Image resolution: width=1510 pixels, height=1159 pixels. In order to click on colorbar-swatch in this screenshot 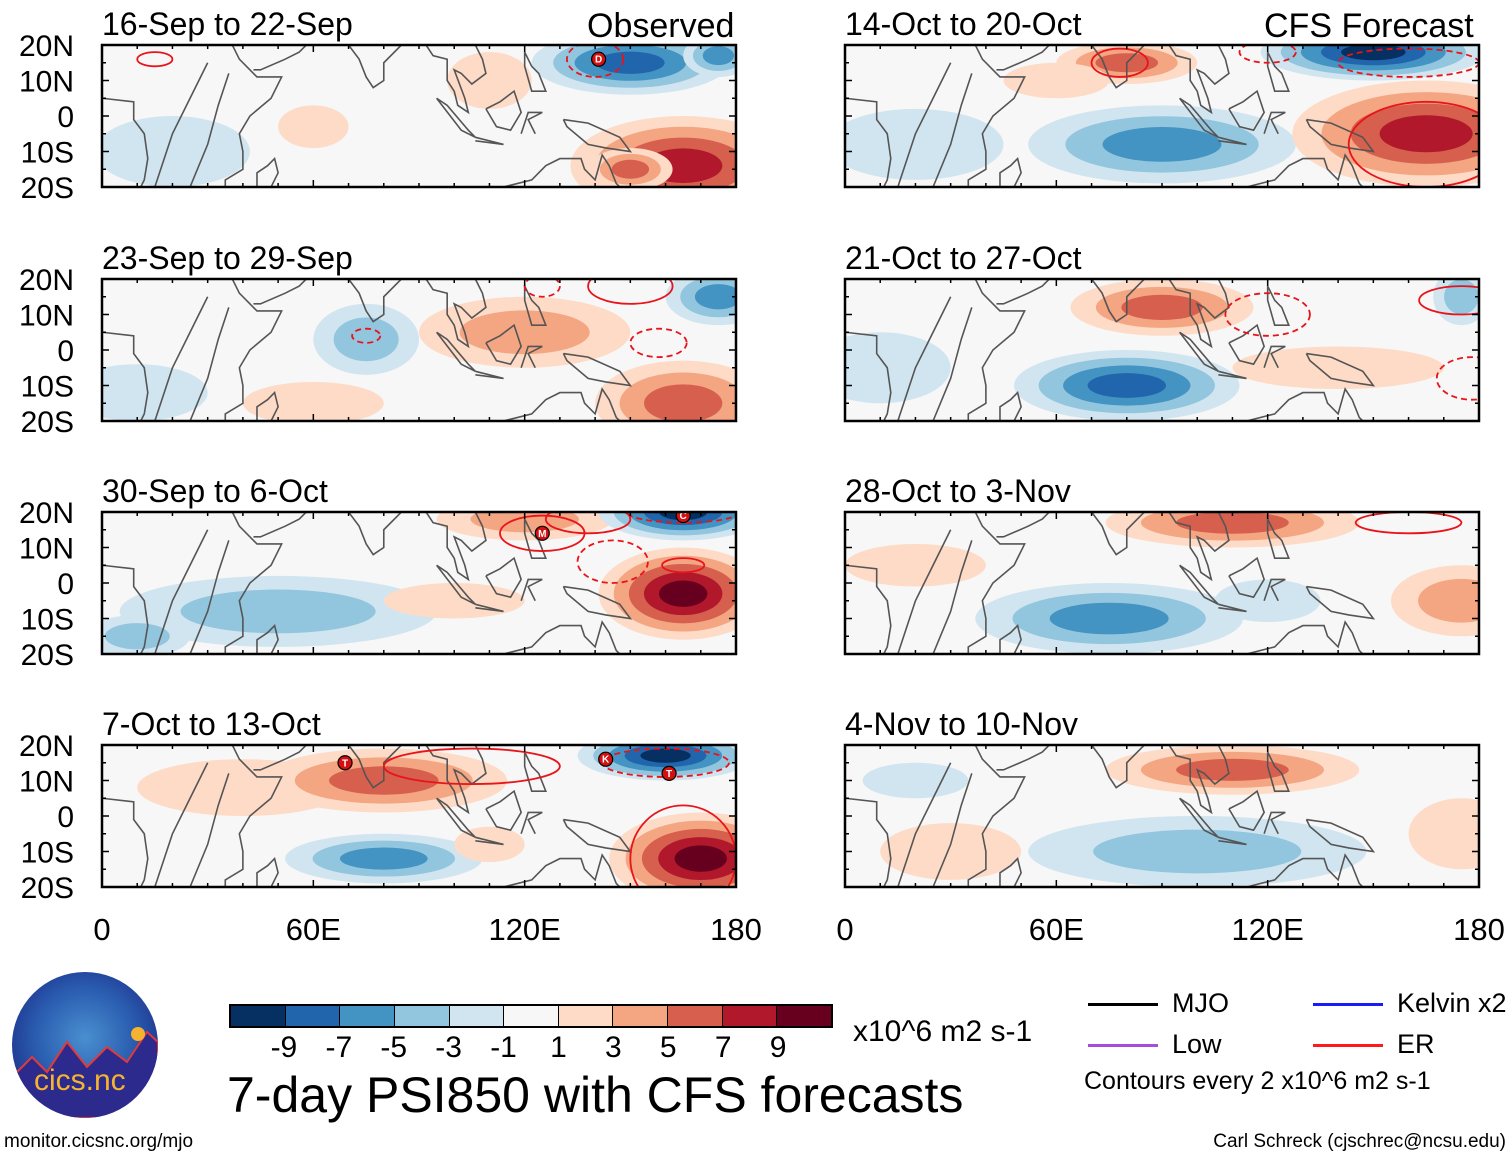, I will do `click(313, 1016)`.